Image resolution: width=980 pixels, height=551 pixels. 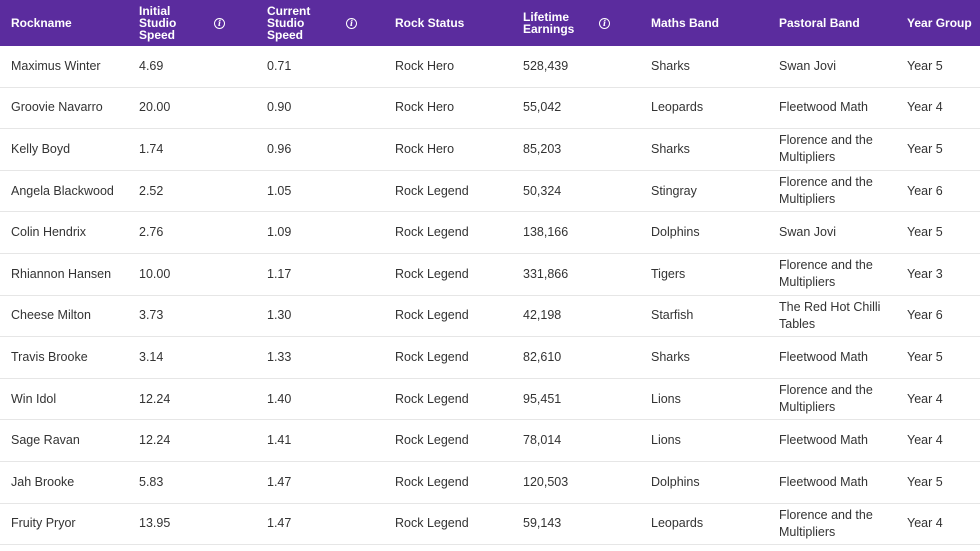 What do you see at coordinates (674, 190) in the screenshot?
I see `cell-maths-band: Stingray` at bounding box center [674, 190].